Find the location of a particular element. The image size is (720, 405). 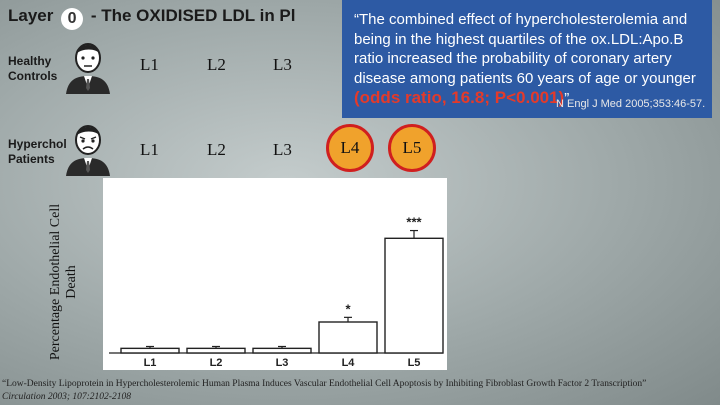

quote-reference: N Engl J Med 2005;353:46-57. is located at coordinates (631, 104).